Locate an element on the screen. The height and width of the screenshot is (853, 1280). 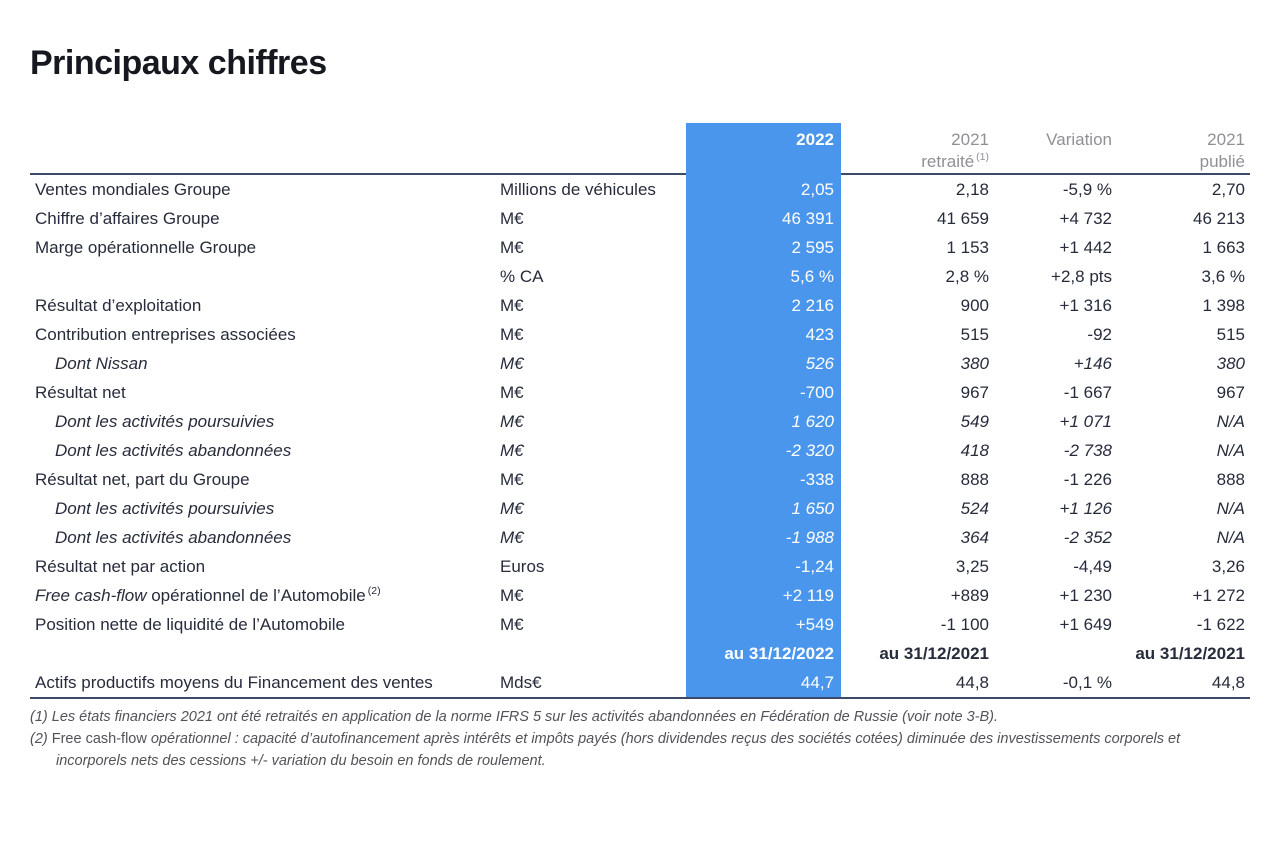
cell-variation: +1 126 is located at coordinates (1085, 508).